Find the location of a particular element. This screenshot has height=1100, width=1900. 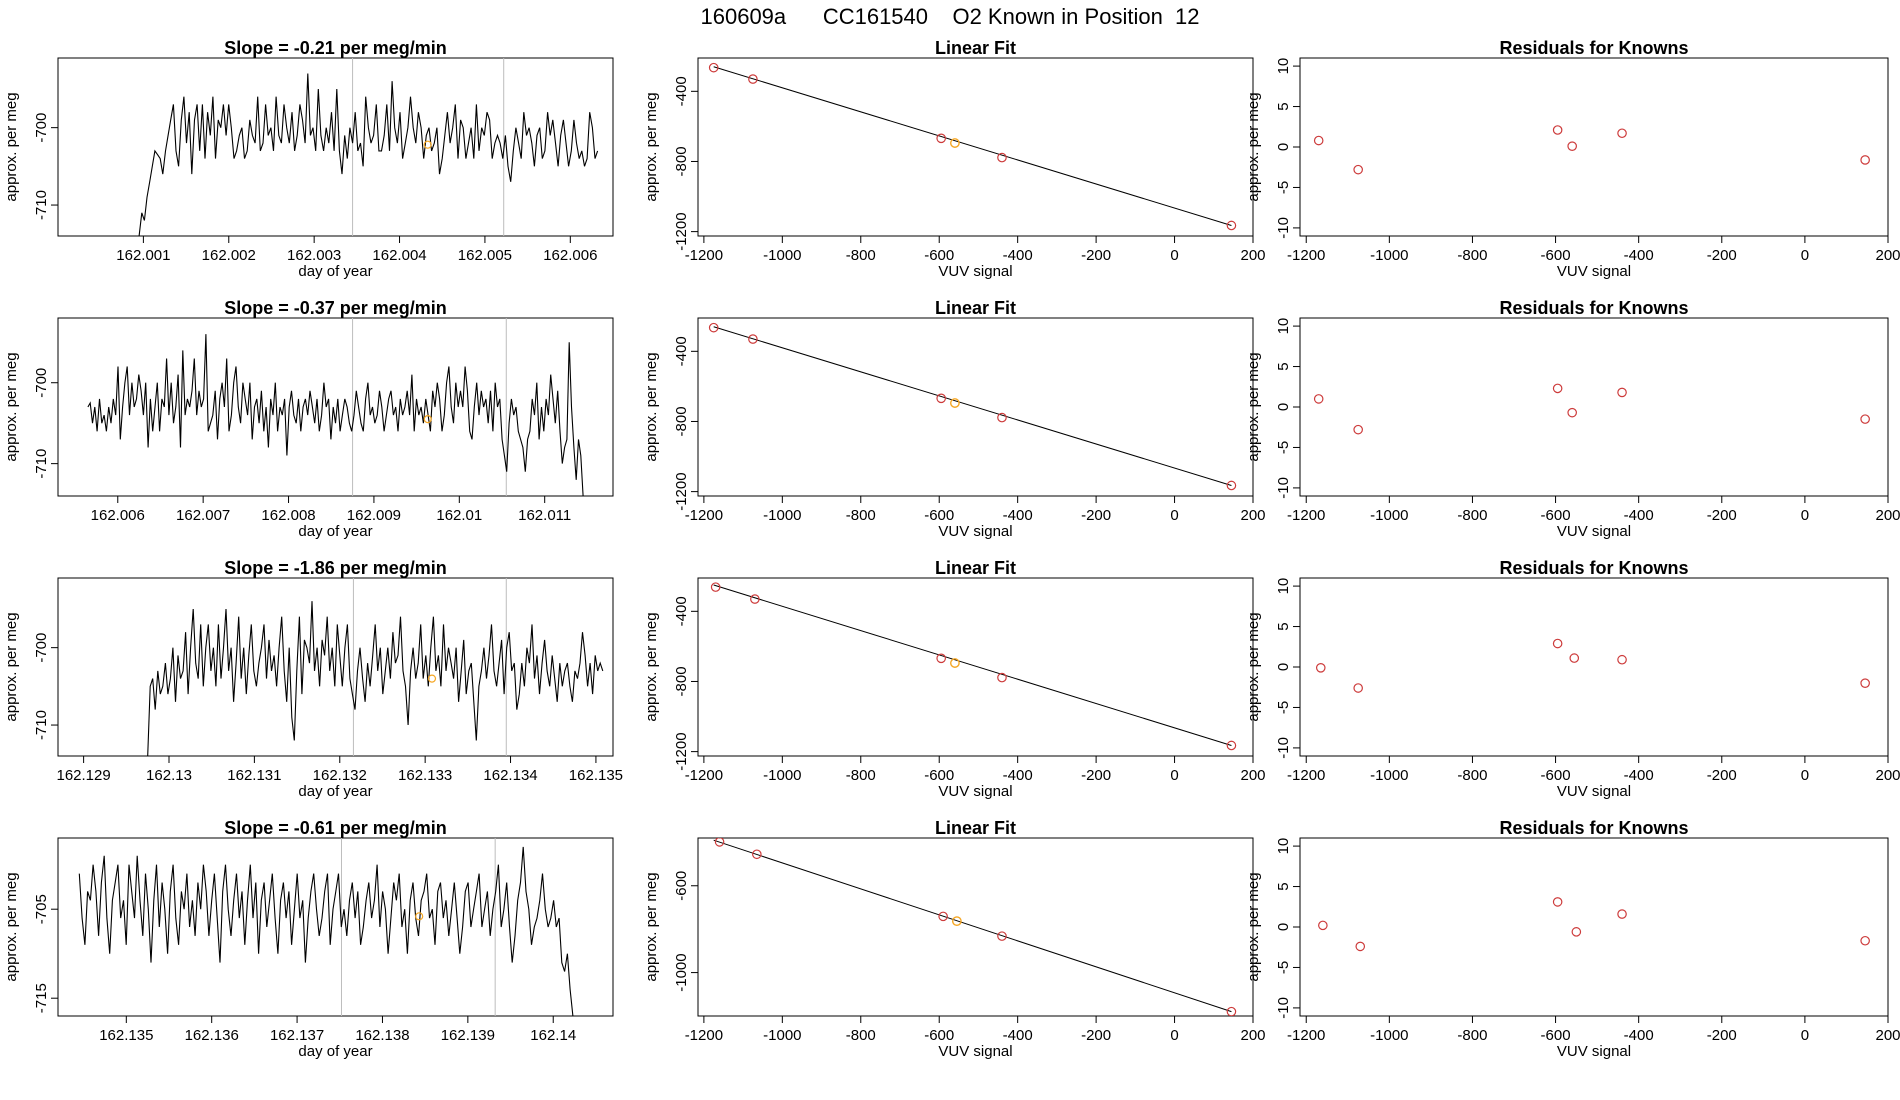

x-tick-label: 162.004 is located at coordinates (399, 255).